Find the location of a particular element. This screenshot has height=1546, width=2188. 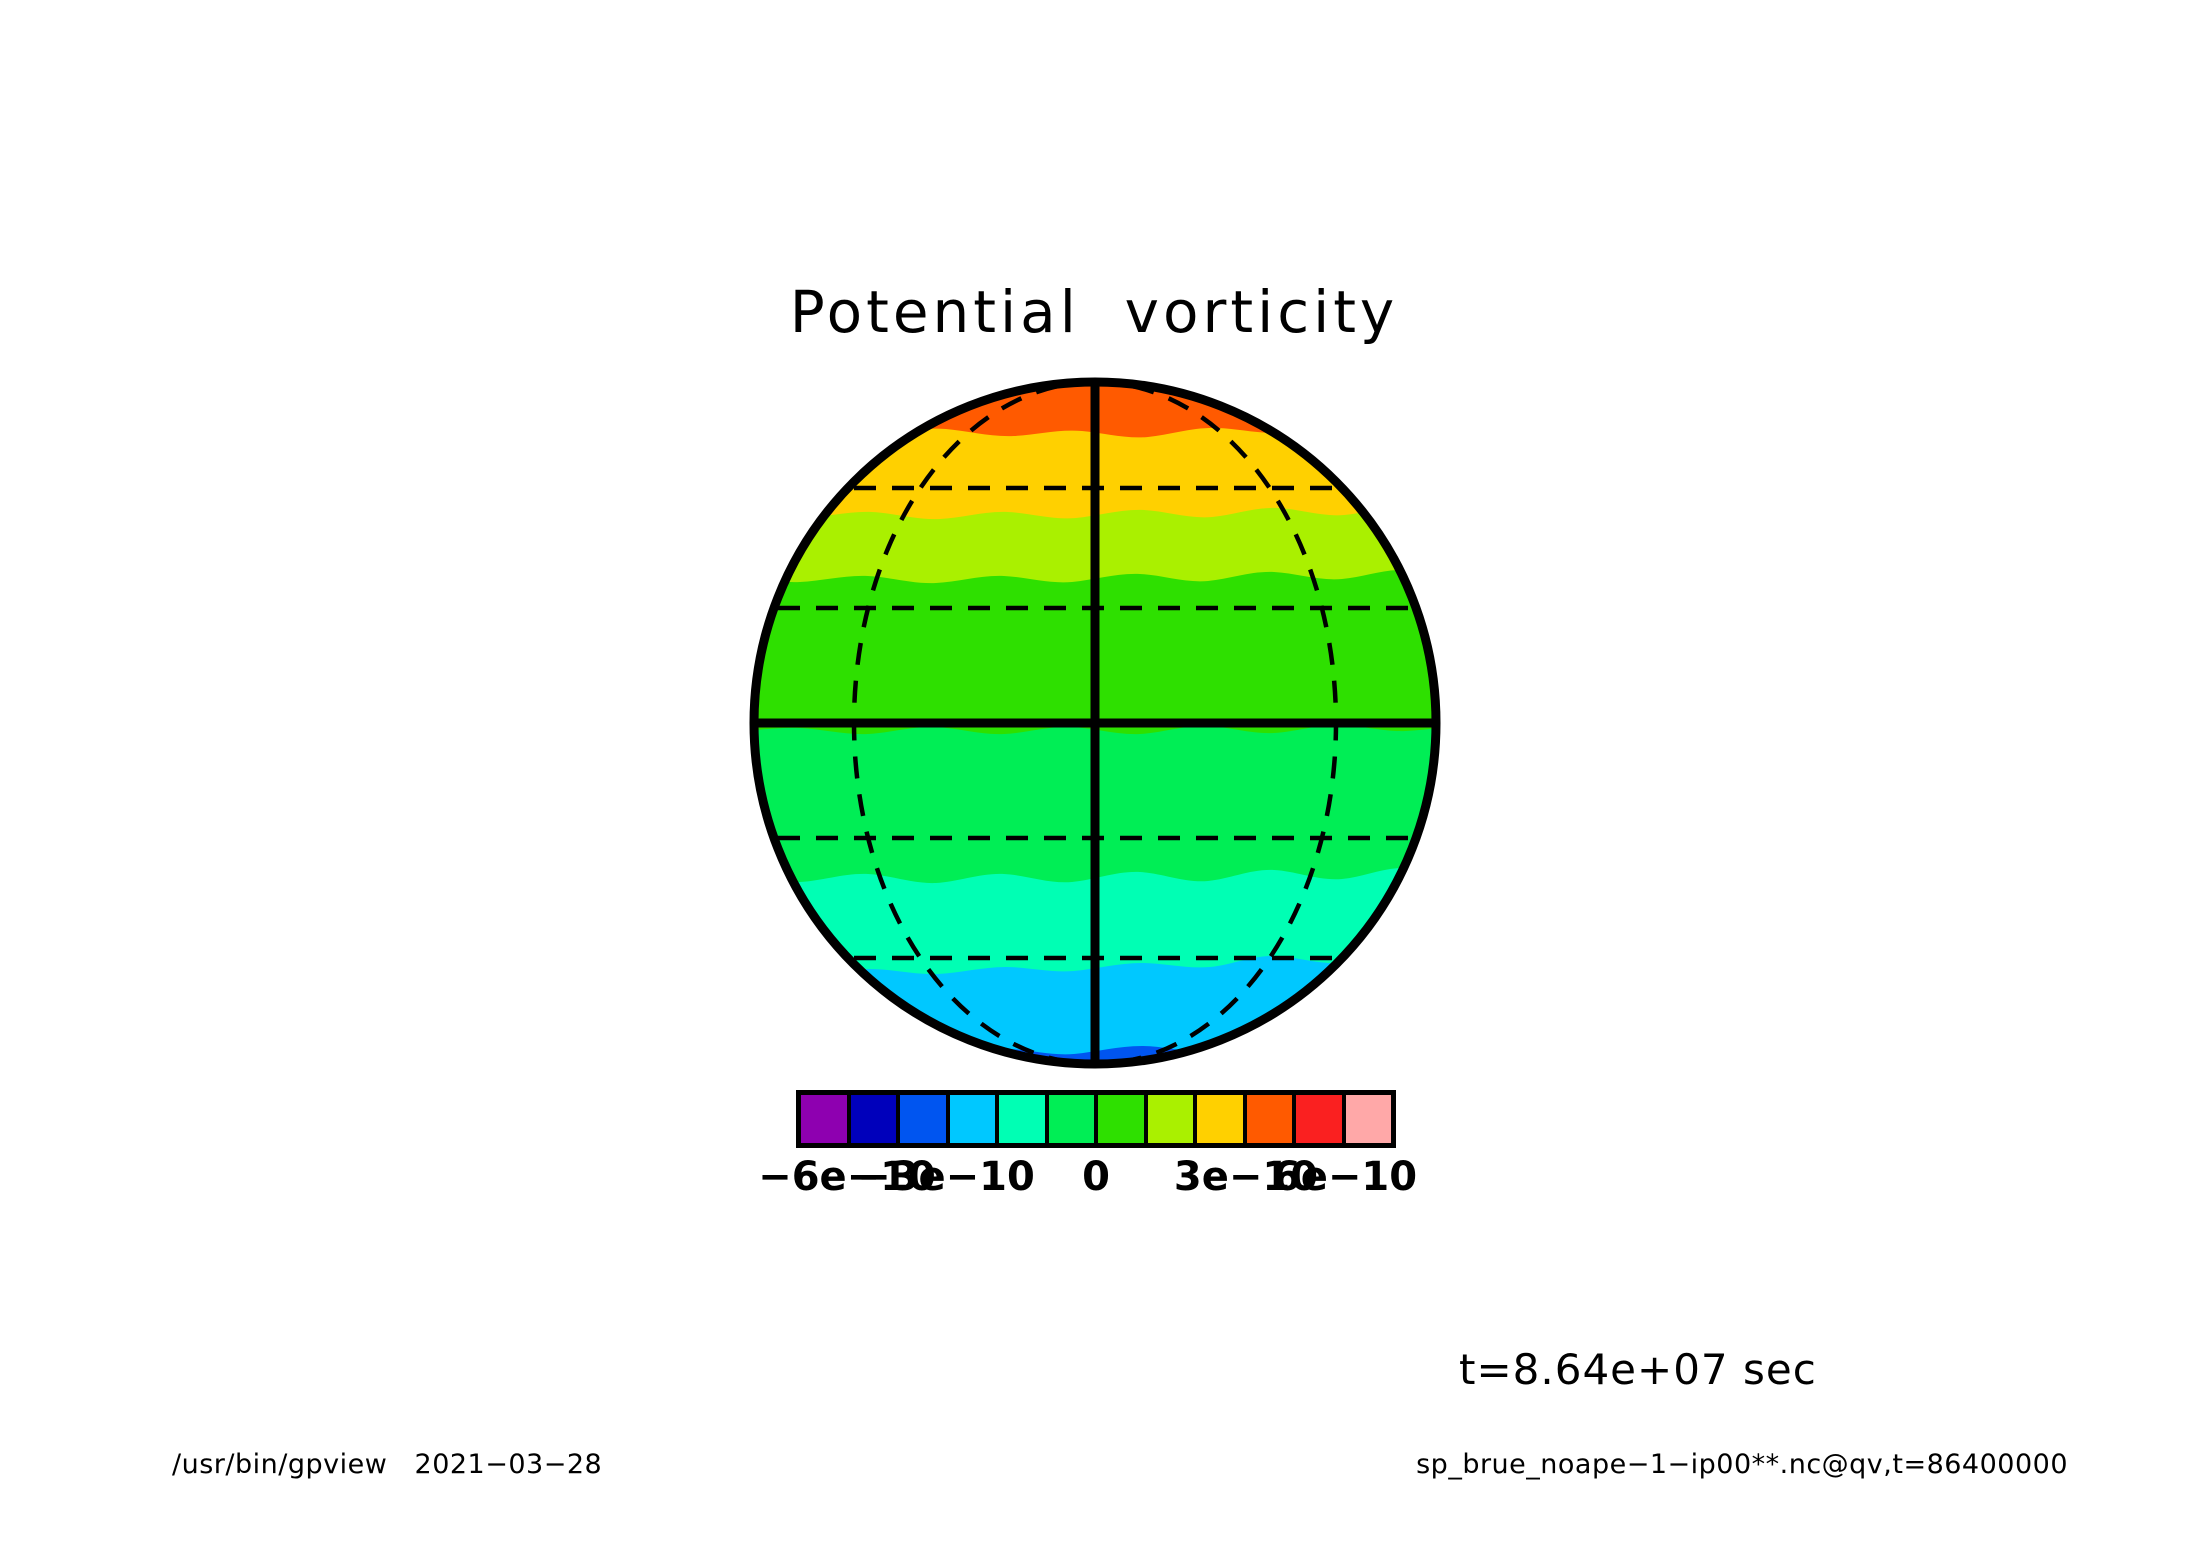

colorbar-swatch-bright-green is located at coordinates (1123, 1119).